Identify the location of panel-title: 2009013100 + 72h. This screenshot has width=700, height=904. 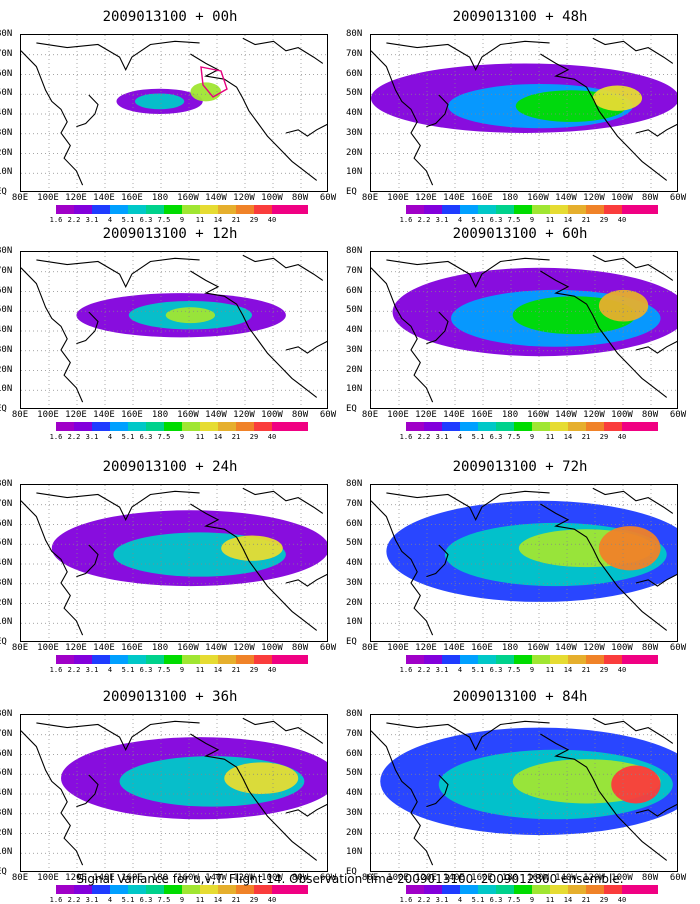
(520, 467).